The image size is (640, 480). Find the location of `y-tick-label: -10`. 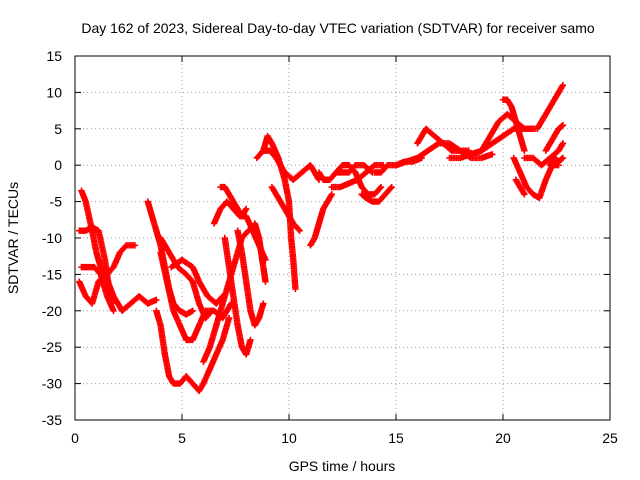

y-tick-label: -10 is located at coordinates (52, 238).